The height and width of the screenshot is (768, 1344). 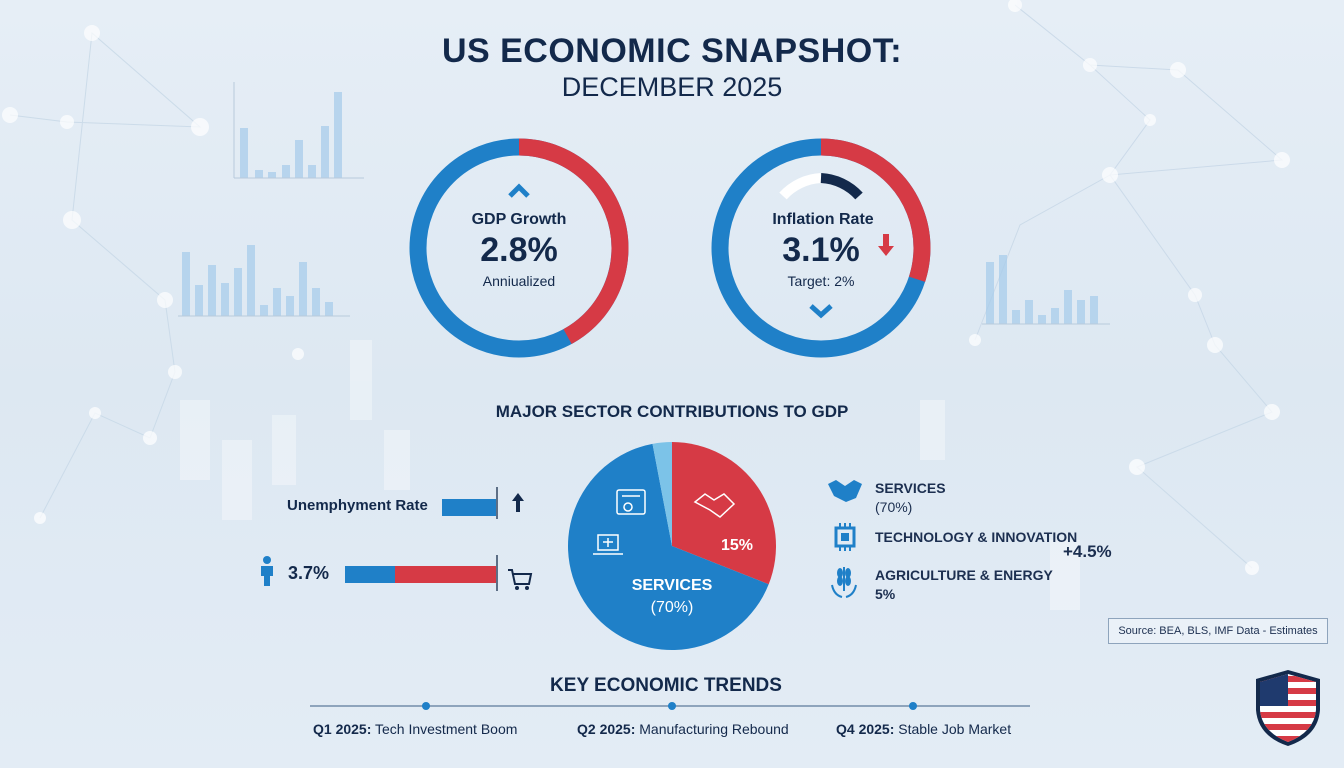 What do you see at coordinates (1087, 551) in the screenshot?
I see `technology-change: +4.5%` at bounding box center [1087, 551].